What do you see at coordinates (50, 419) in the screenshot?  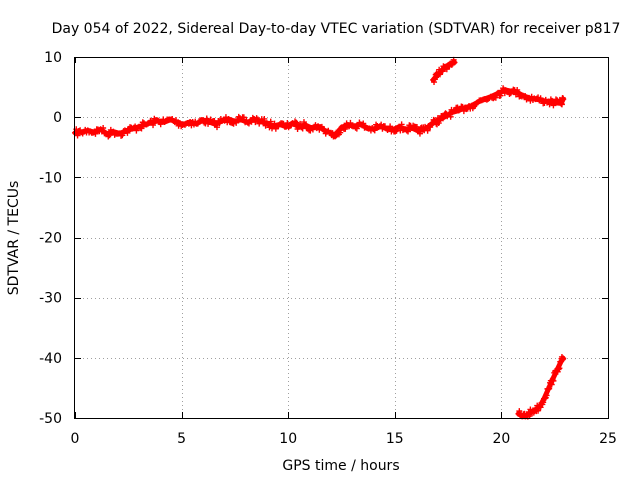 I see `y-tick-label: -50` at bounding box center [50, 419].